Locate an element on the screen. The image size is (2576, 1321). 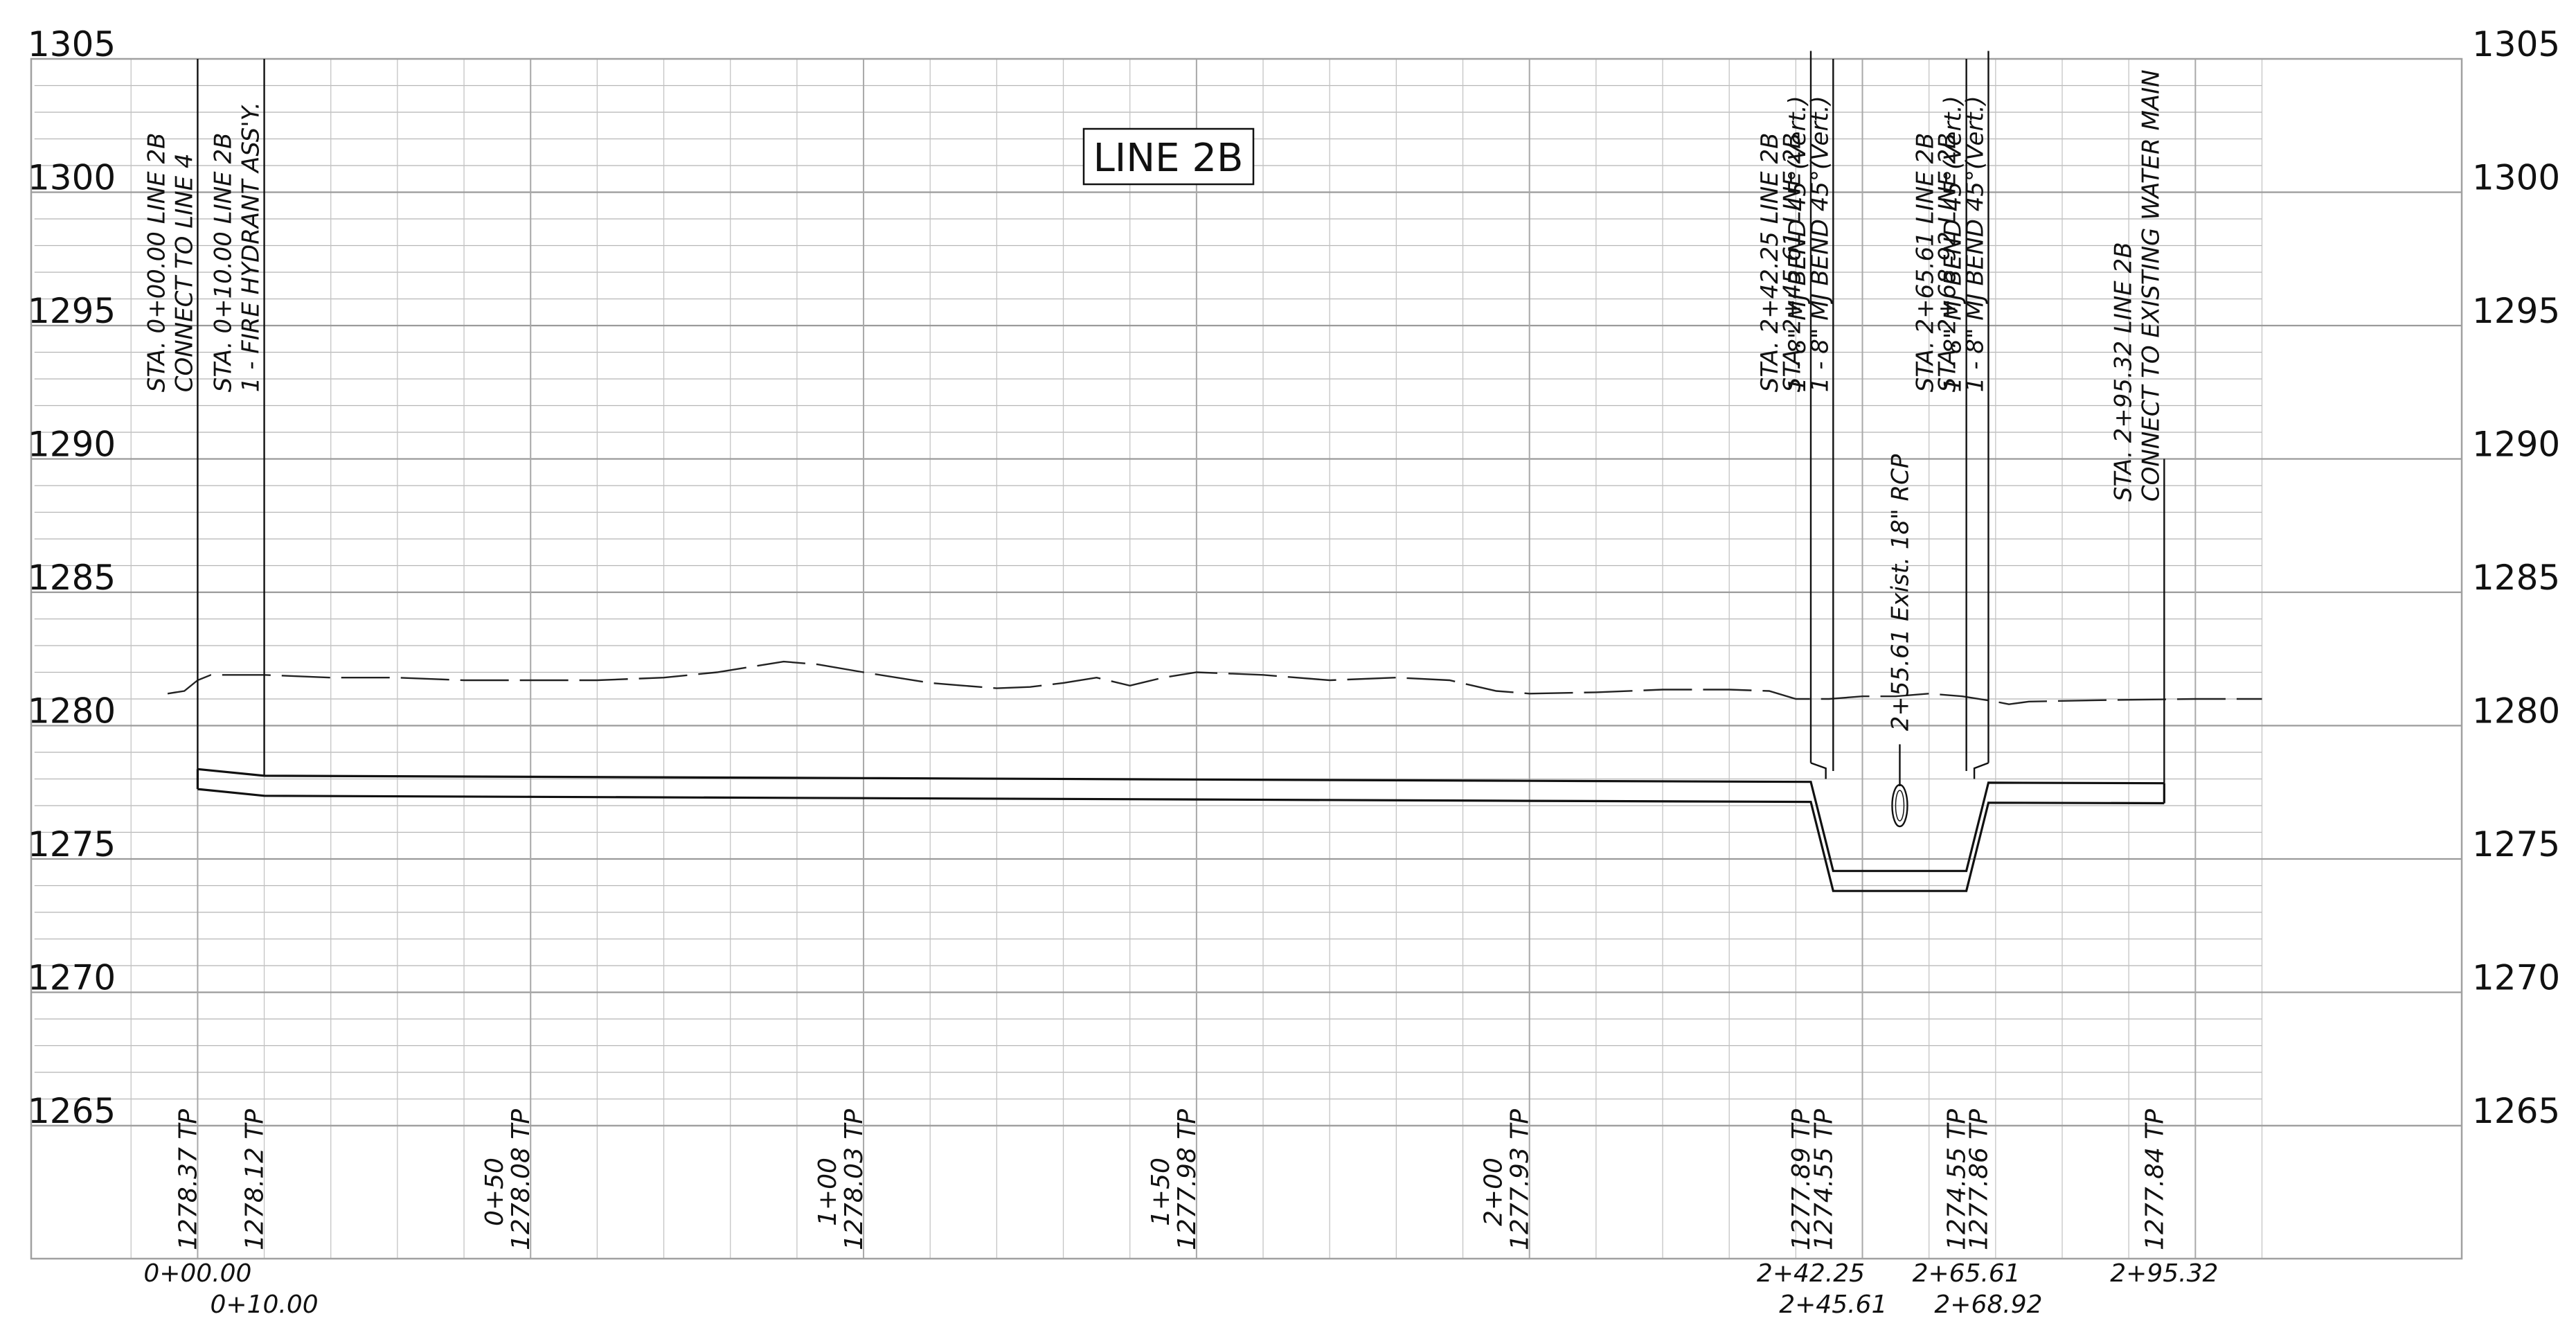
bottom-station-label: 2+68.92 is located at coordinates (1988, 1304).